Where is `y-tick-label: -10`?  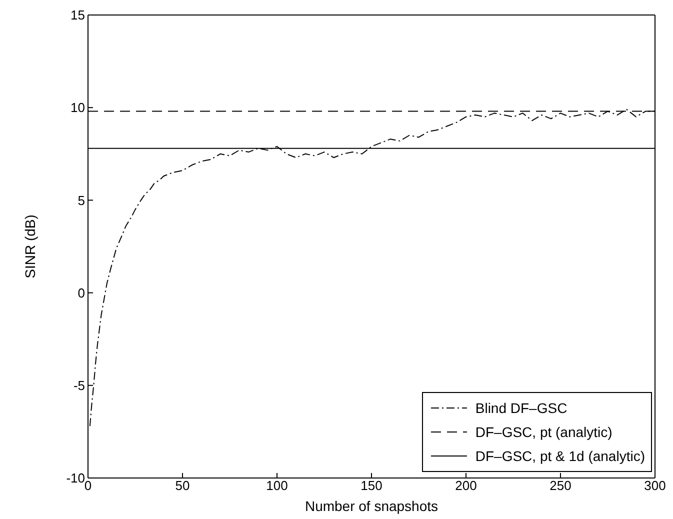
y-tick-label: -10 is located at coordinates (75, 478).